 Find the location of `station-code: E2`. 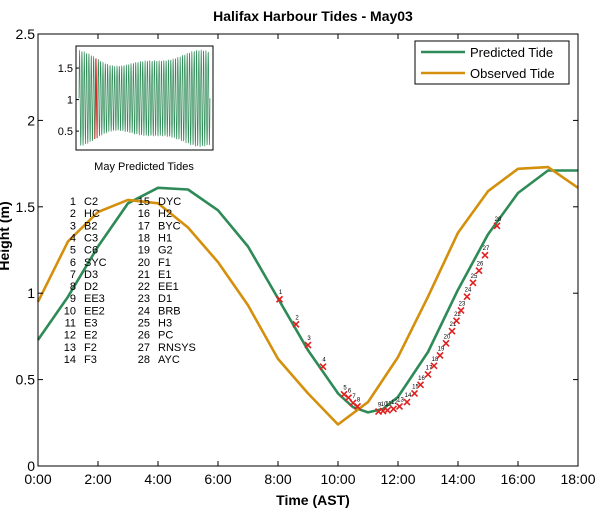

station-code: E2 is located at coordinates (90, 336).